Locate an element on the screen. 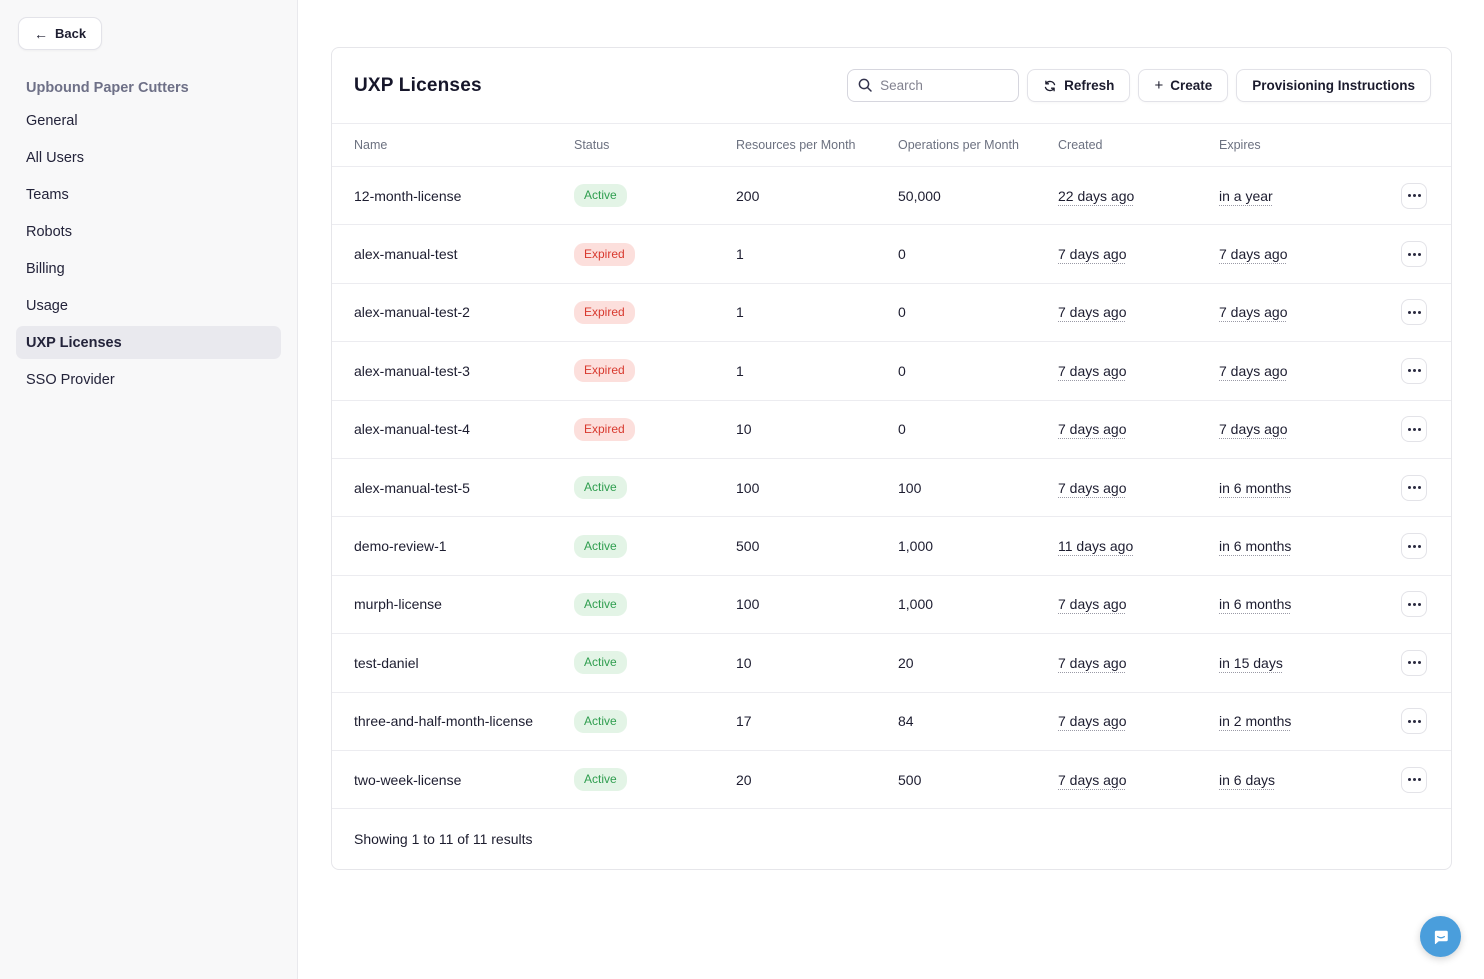  provisioning-instructions-button: Provisioning Instructions is located at coordinates (1333, 85).